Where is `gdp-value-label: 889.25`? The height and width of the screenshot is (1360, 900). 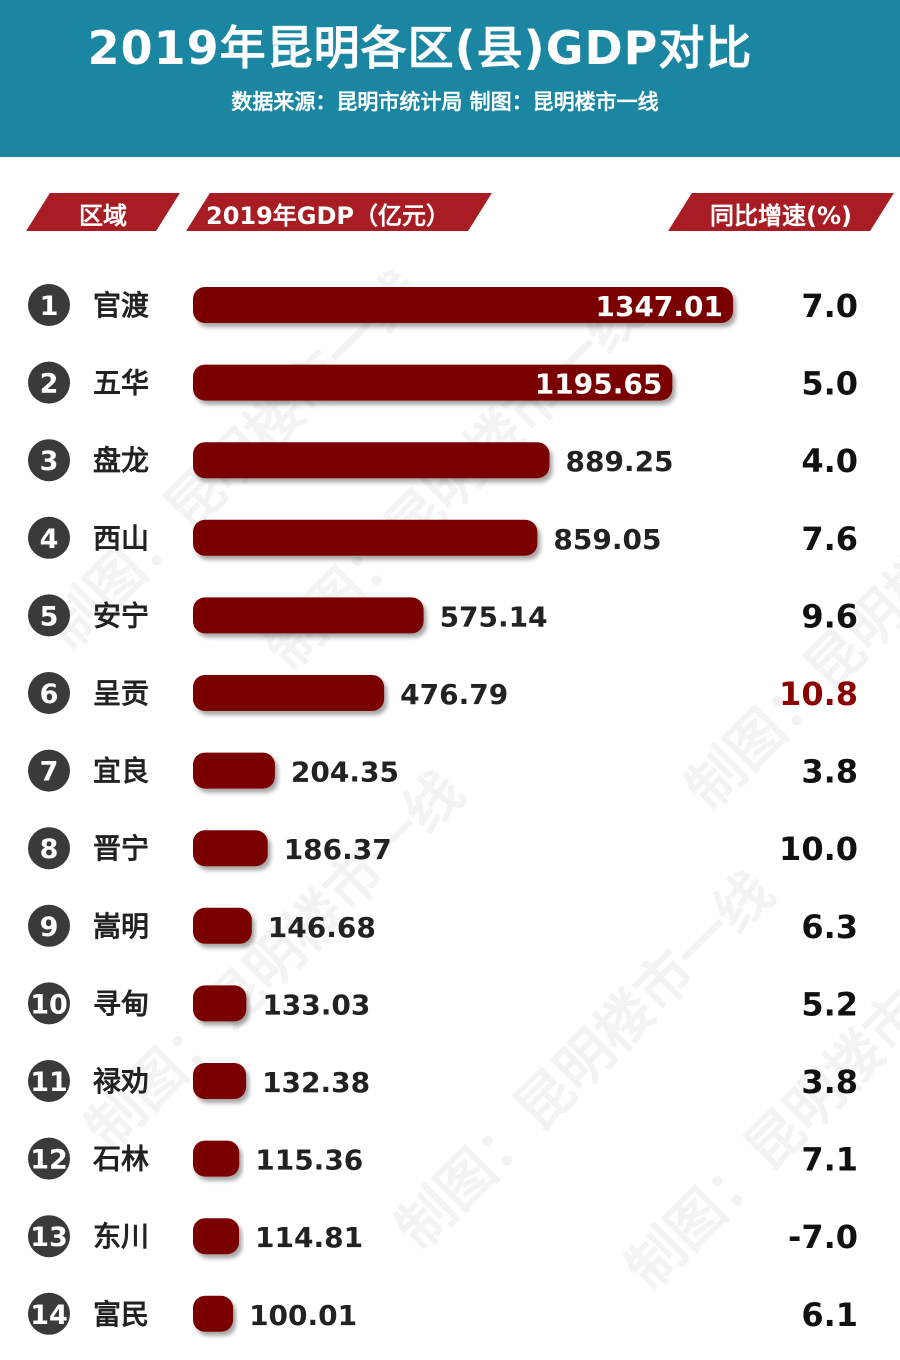 gdp-value-label: 889.25 is located at coordinates (619, 461).